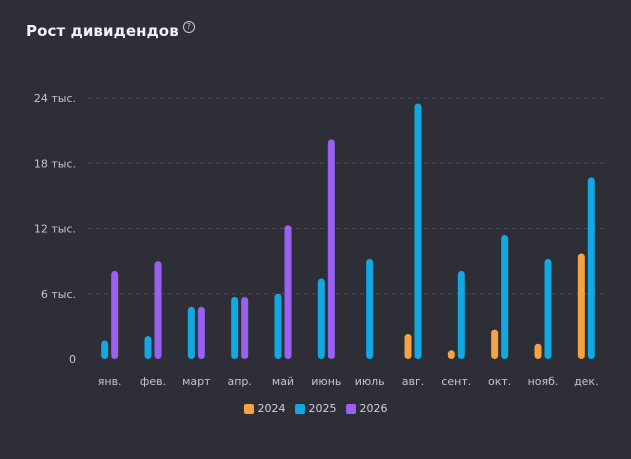  What do you see at coordinates (188, 27) in the screenshot?
I see `question-circle-icon: ?` at bounding box center [188, 27].